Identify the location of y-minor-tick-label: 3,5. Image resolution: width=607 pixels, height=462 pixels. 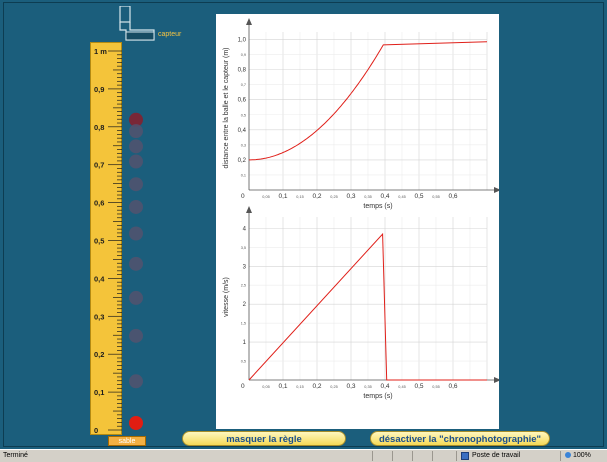
(243, 248).